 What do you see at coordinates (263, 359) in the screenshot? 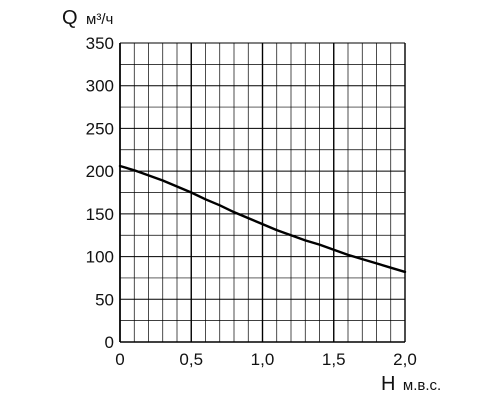
I see `x-tick-label: 1,0` at bounding box center [263, 359].